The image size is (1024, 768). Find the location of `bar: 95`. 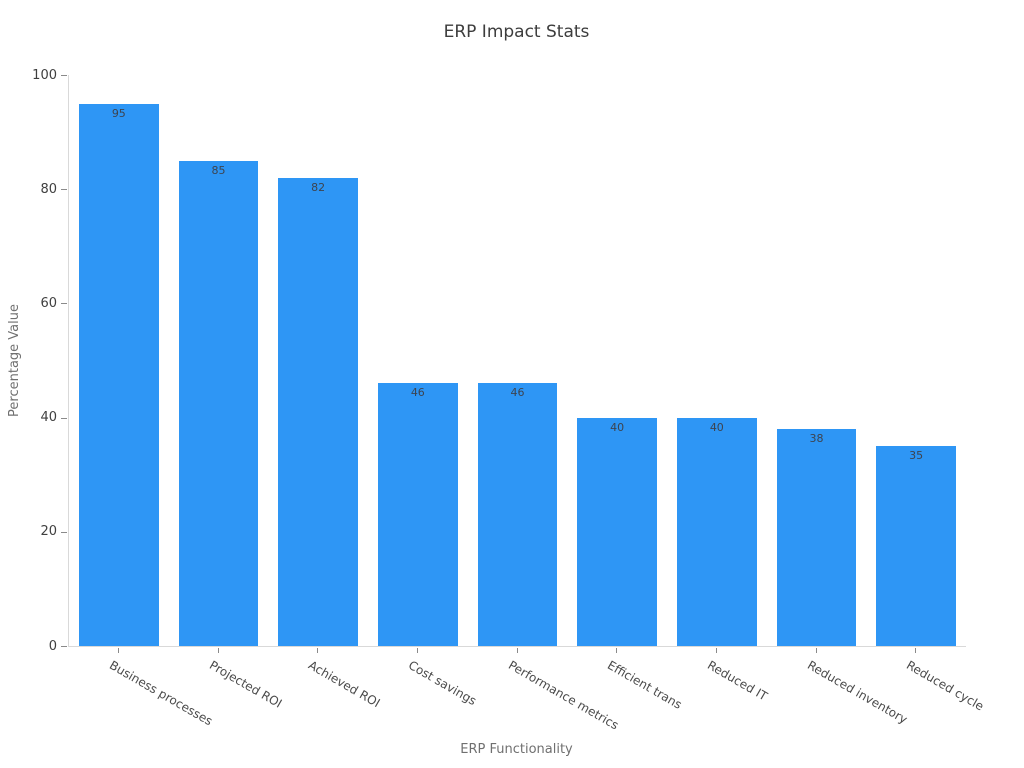

bar: 95 is located at coordinates (118, 374).